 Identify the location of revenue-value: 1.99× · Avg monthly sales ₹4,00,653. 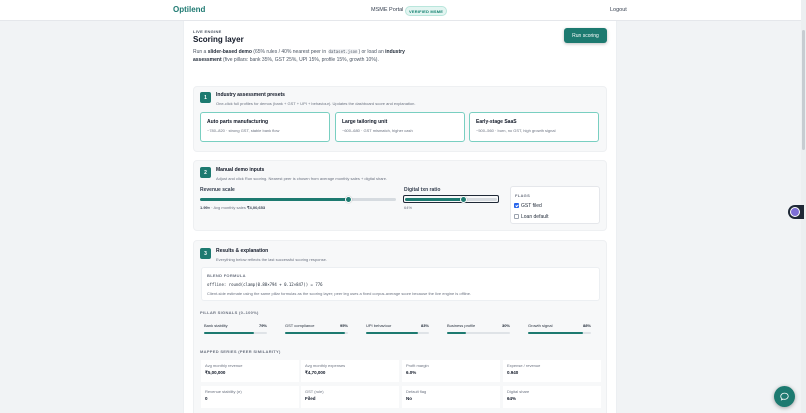
(233, 207).